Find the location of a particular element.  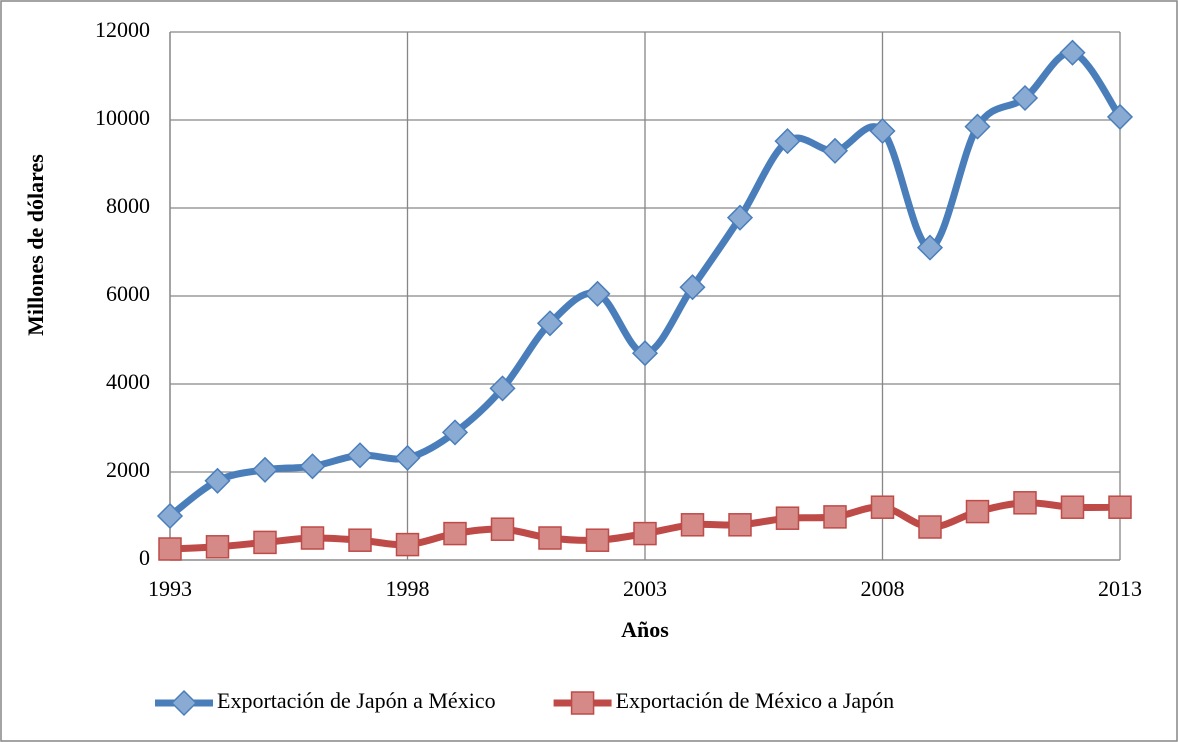

y-tick-label: 10000 is located at coordinates (122, 117).